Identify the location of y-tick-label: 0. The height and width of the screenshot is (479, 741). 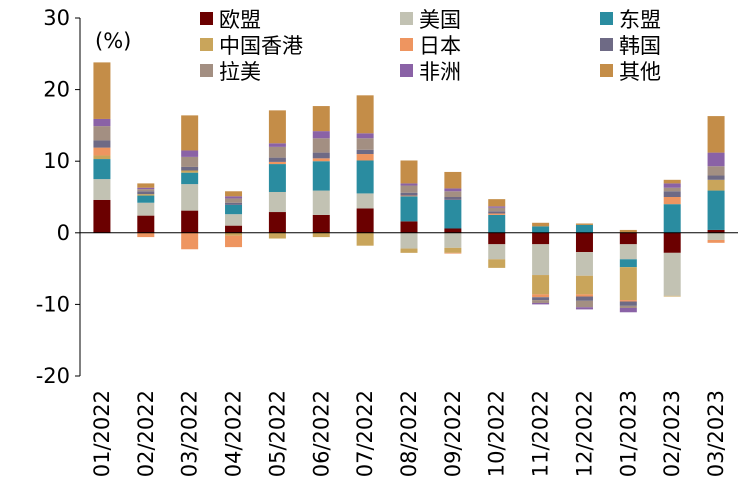
(63, 233).